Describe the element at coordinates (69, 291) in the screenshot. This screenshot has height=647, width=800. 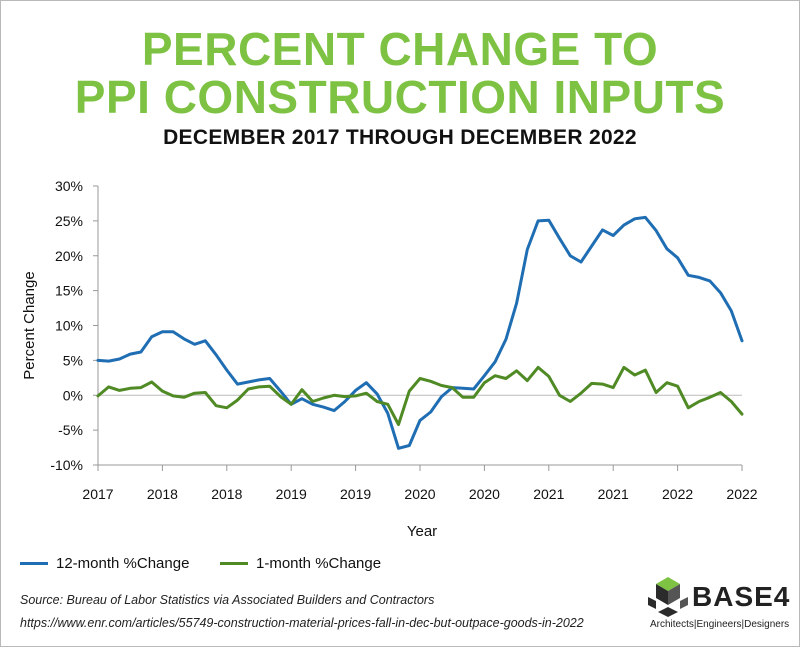
I see `y-tick-label: 15%` at that location.